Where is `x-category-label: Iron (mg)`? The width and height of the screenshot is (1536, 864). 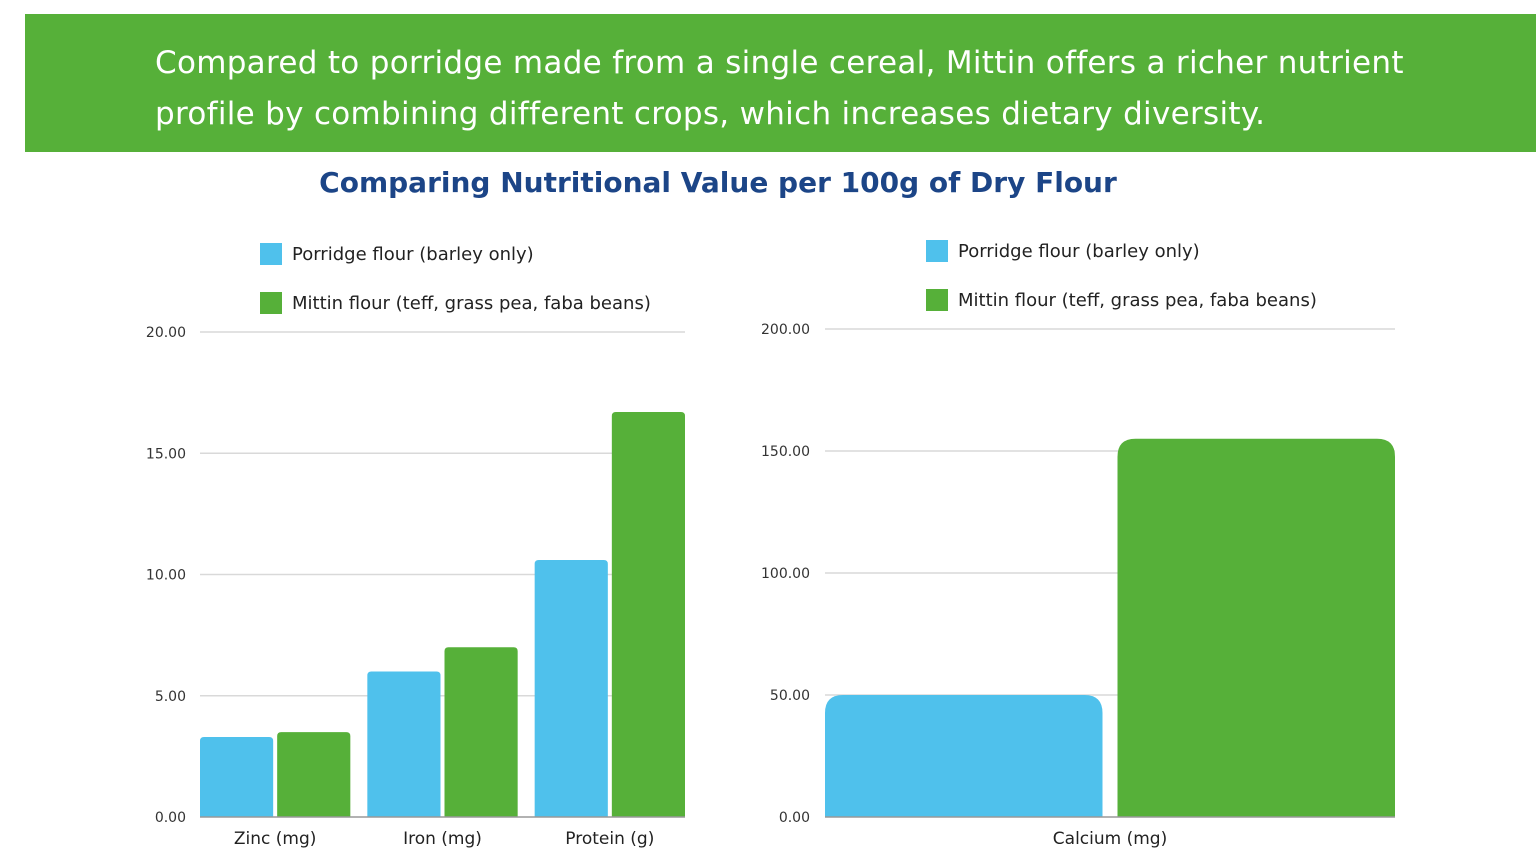
x-category-label: Iron (mg) is located at coordinates (442, 839).